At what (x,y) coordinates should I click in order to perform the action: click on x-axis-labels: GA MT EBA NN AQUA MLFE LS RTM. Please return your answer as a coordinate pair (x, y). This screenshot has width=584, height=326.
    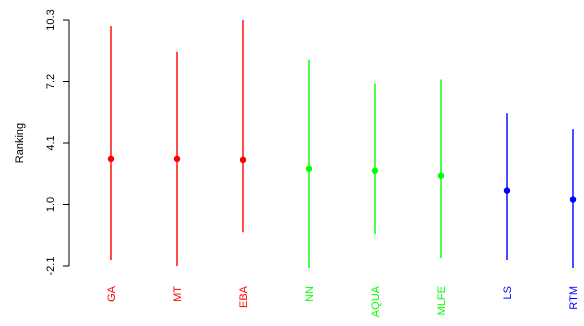
    Looking at the image, I should click on (343, 301).